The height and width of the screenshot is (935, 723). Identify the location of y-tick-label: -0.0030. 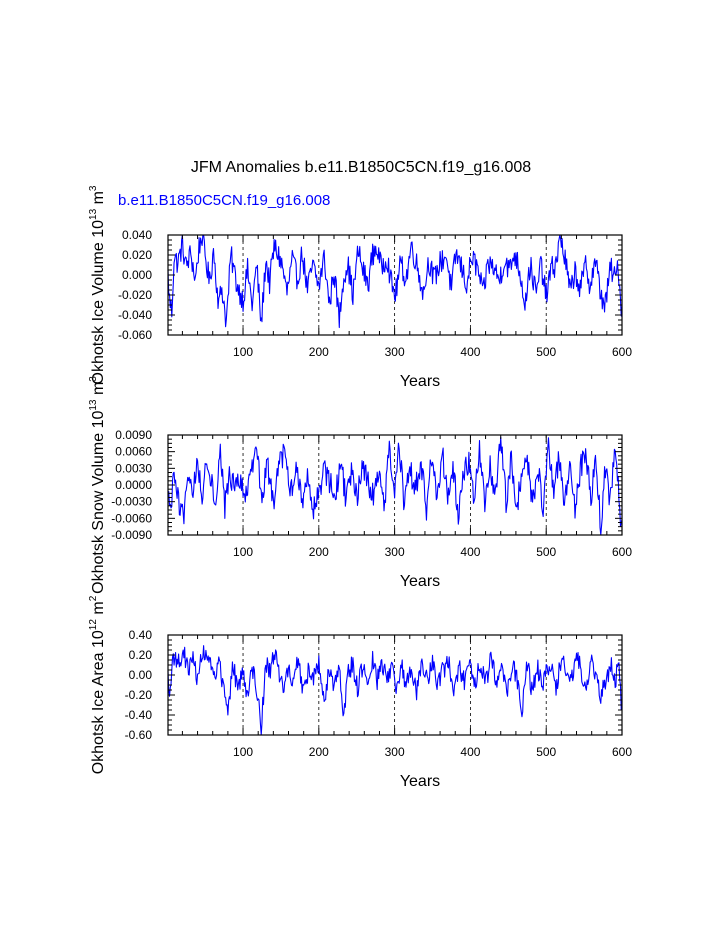
(131, 502).